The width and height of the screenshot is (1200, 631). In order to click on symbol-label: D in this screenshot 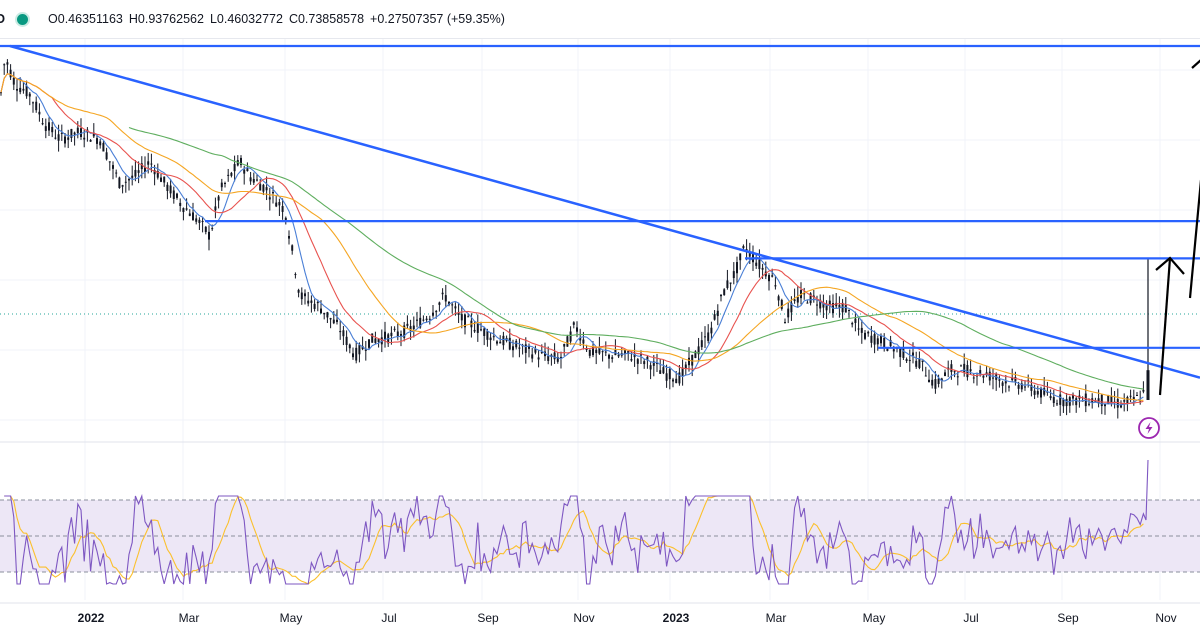, I will do `click(3, 19)`.